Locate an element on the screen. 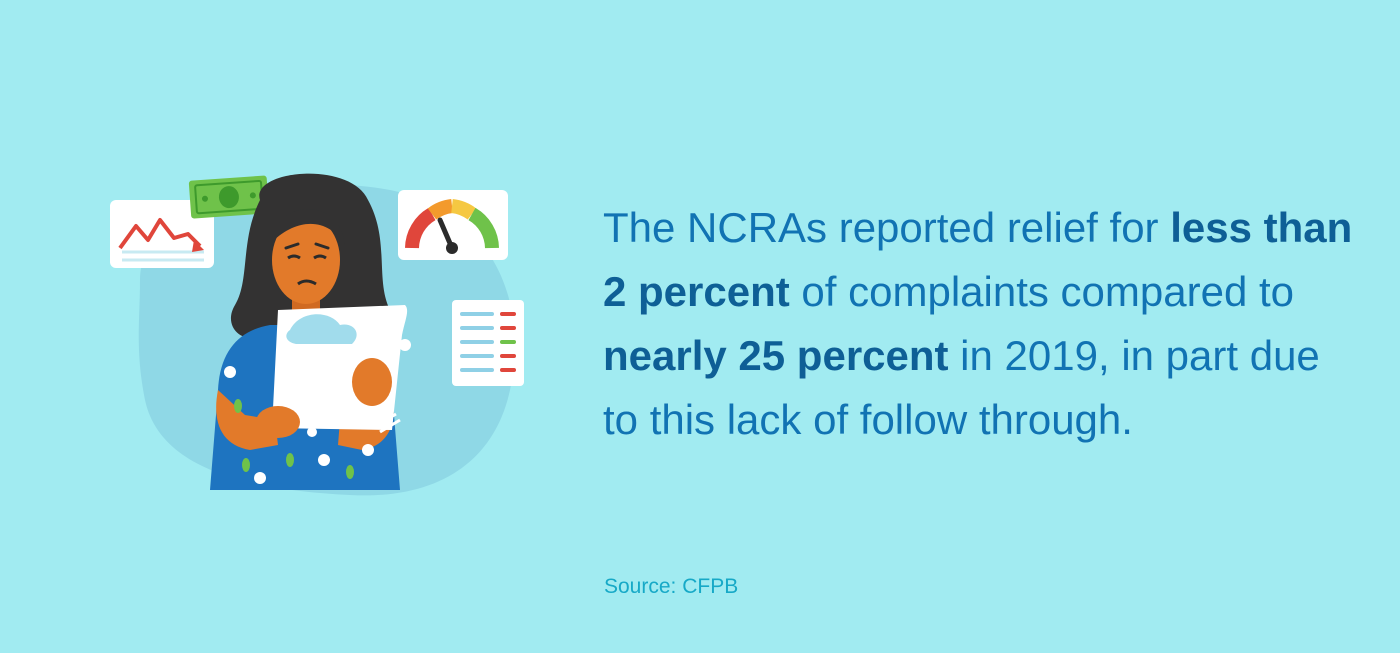 This screenshot has width=1400, height=653. statement-line-3: nearly 25 percent in 2019, in part due is located at coordinates (988, 356).